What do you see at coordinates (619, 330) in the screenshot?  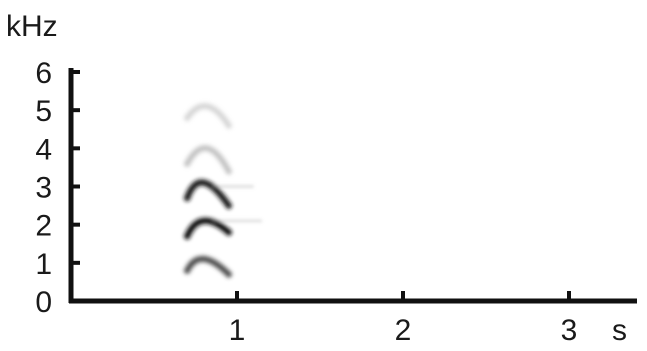 I see `x-axis-unit-label: s` at bounding box center [619, 330].